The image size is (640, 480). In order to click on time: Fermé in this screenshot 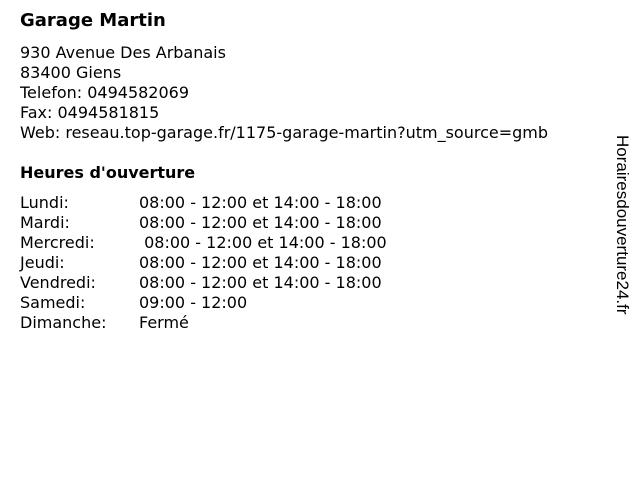, I will do `click(164, 322)`.